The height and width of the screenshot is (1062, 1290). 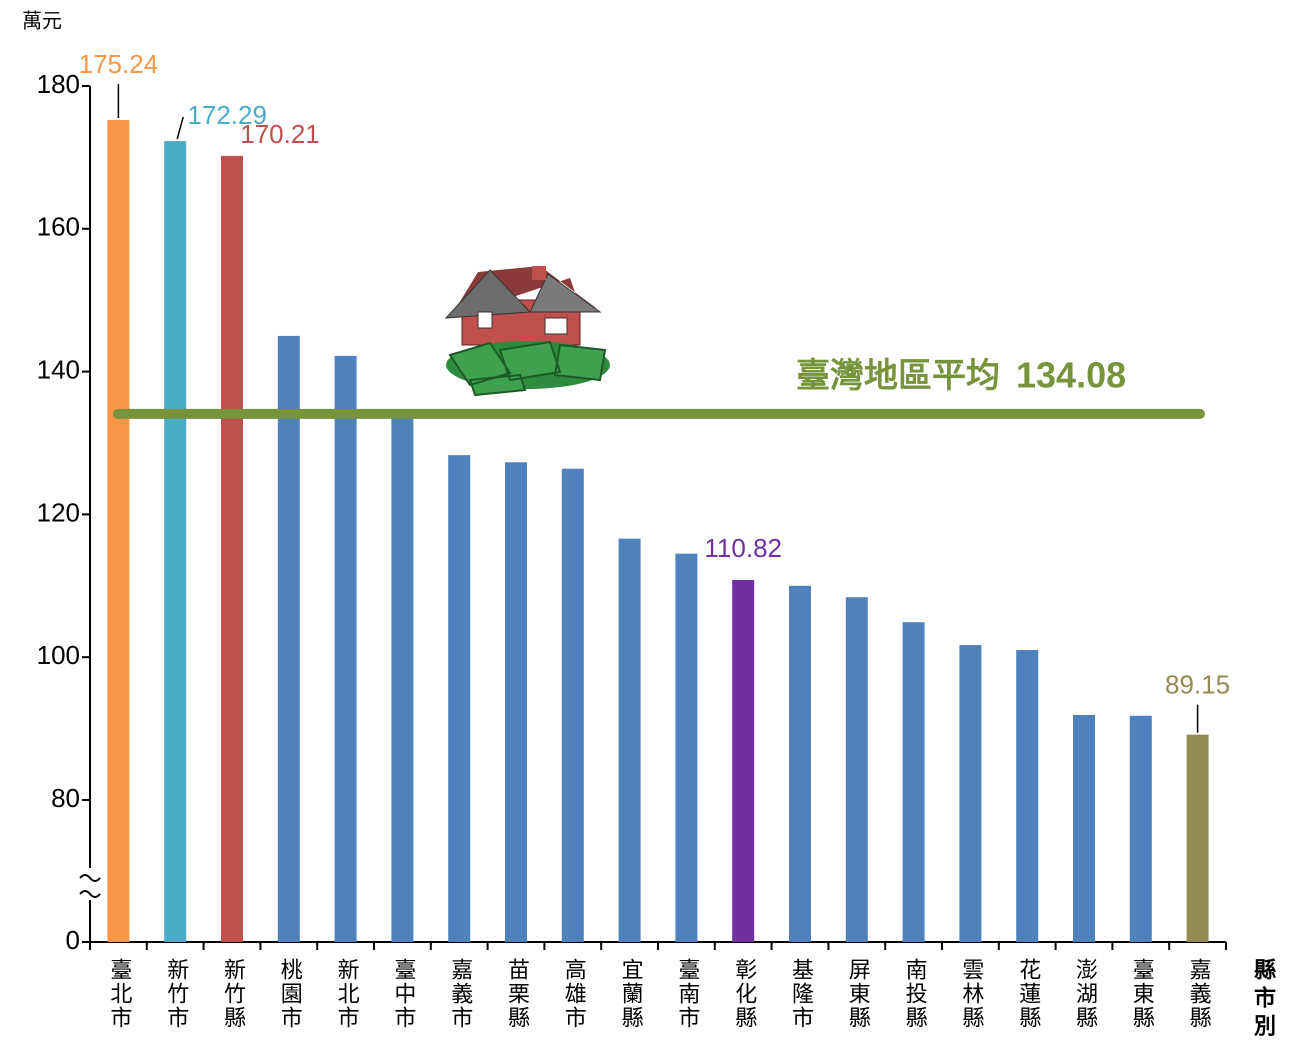 What do you see at coordinates (176, 994) in the screenshot?
I see `x-tick-label: 新竹市` at bounding box center [176, 994].